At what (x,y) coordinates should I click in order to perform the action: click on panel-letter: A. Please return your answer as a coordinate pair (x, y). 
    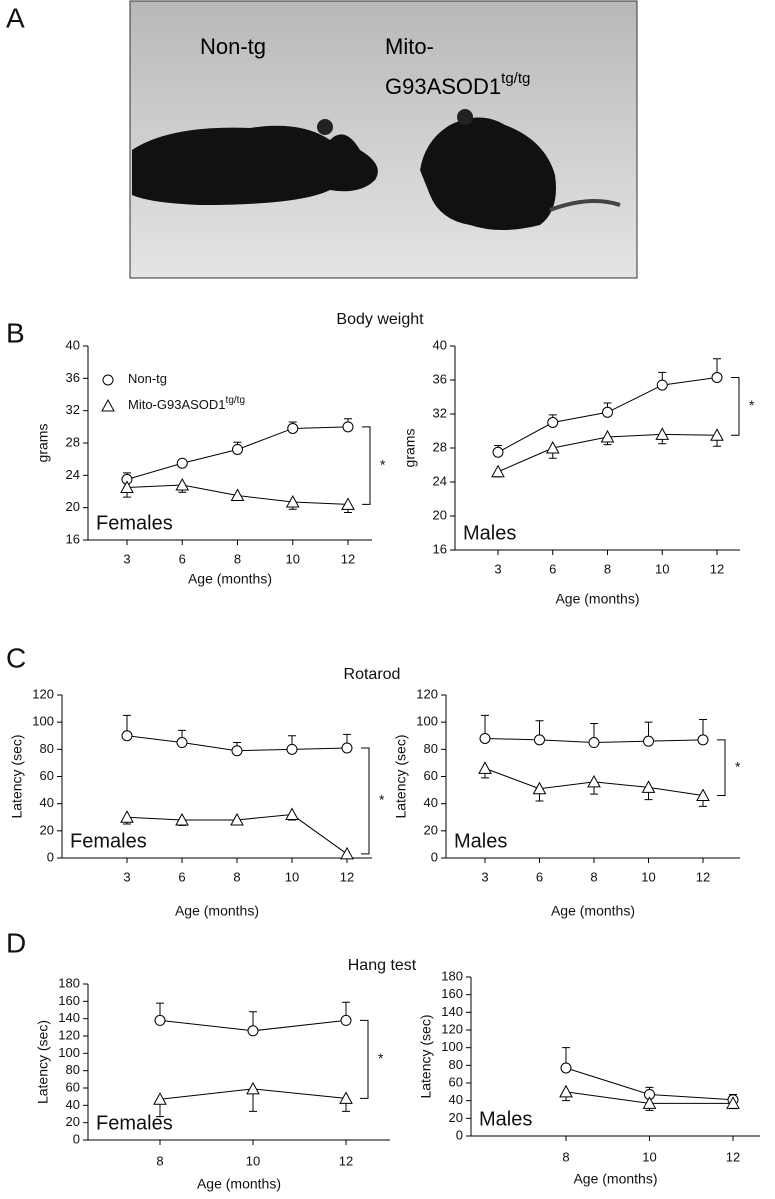
    Looking at the image, I should click on (15, 17).